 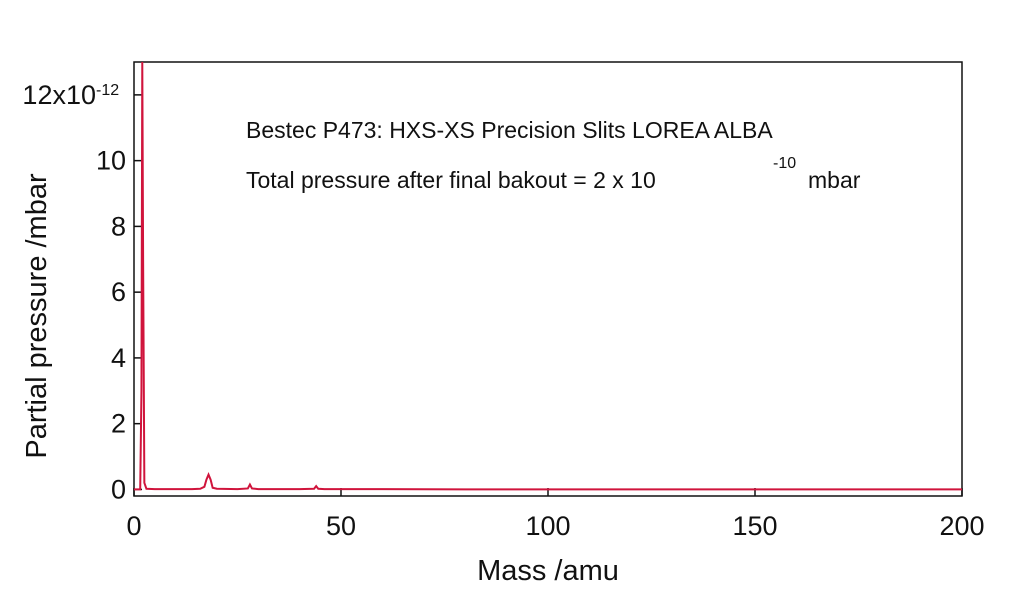 What do you see at coordinates (341, 526) in the screenshot?
I see `x-tick-label: 50` at bounding box center [341, 526].